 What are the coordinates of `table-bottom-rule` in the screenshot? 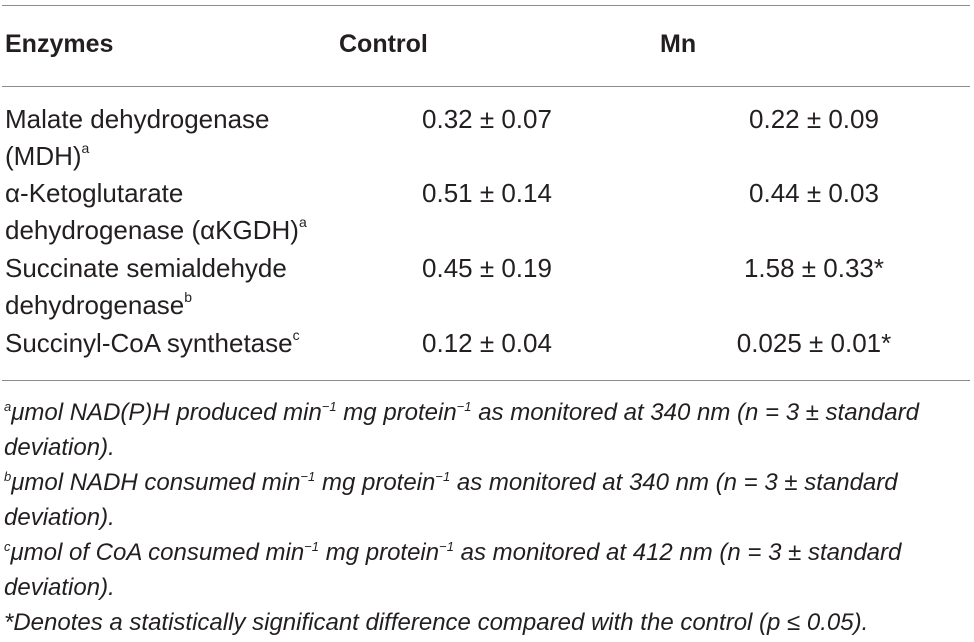 It's located at (486, 380).